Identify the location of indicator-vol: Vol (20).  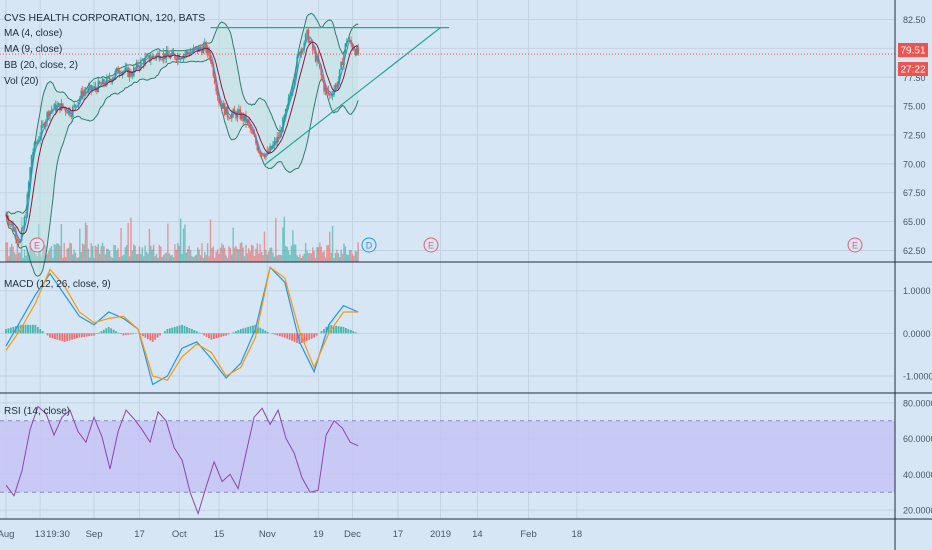
(21, 81).